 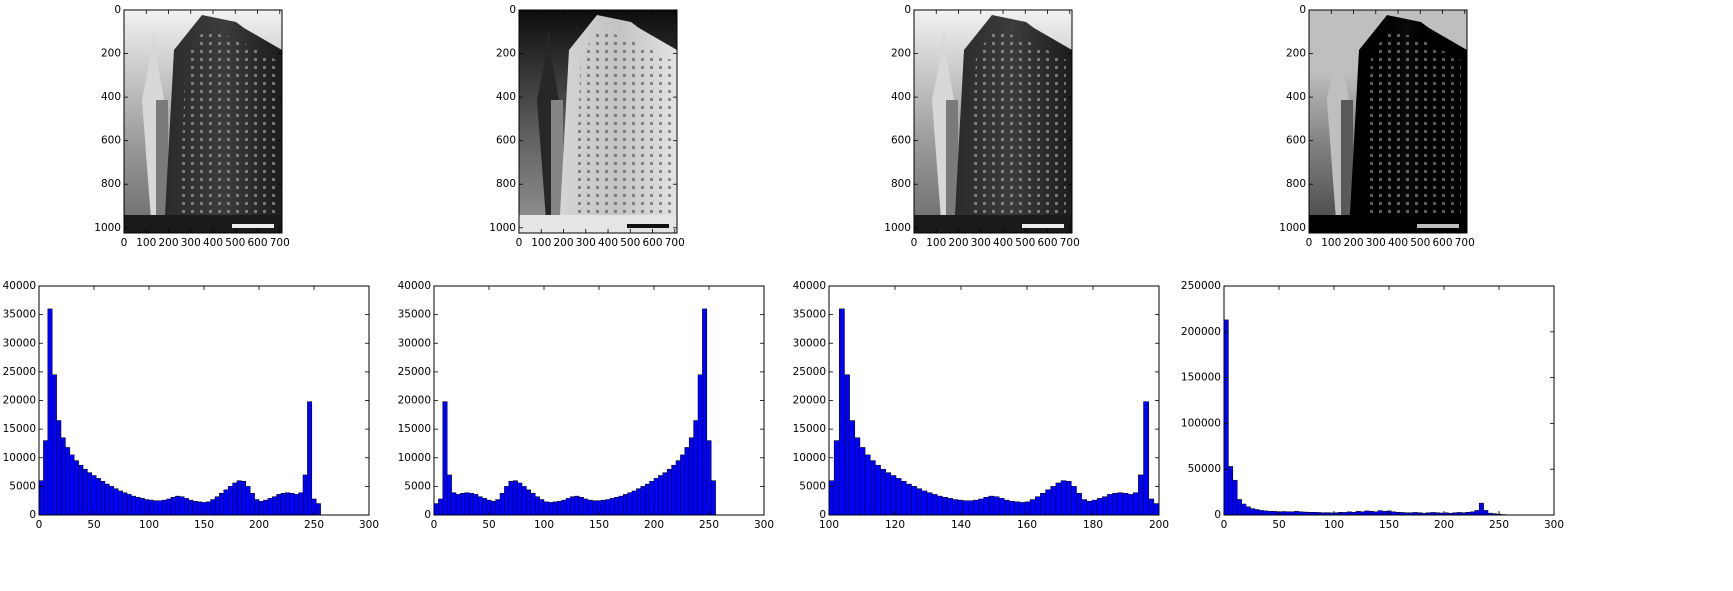 What do you see at coordinates (1204, 469) in the screenshot?
I see `y-tick-label: 50000` at bounding box center [1204, 469].